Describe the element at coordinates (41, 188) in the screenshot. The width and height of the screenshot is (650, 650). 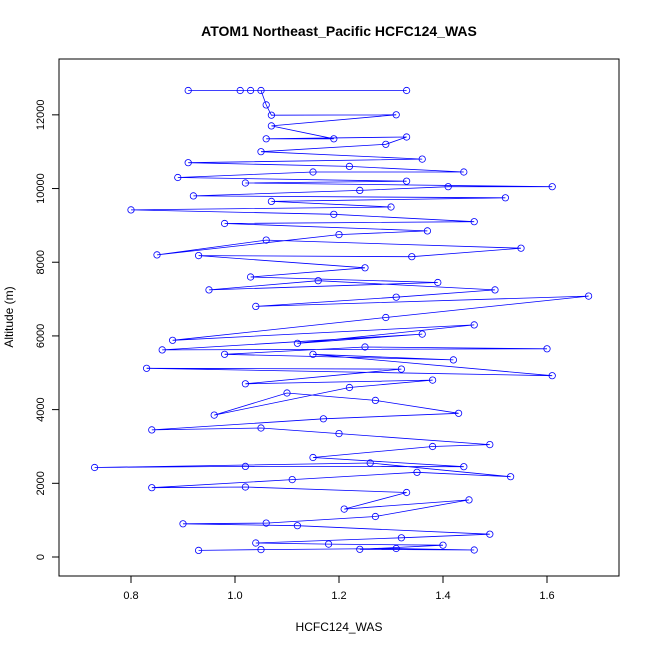
I see `y-tick-label: 10000` at that location.